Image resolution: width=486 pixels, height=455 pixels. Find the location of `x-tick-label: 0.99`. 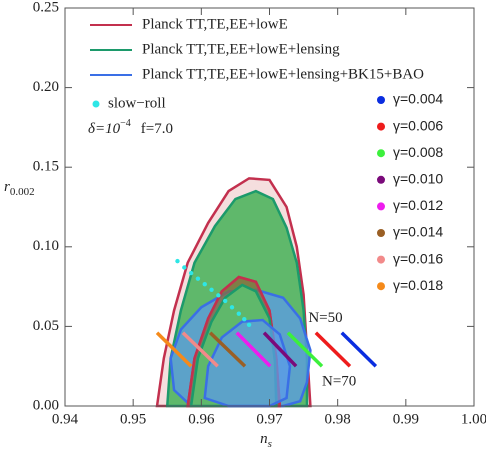

x-tick-label: 0.99 is located at coordinates (406, 419).